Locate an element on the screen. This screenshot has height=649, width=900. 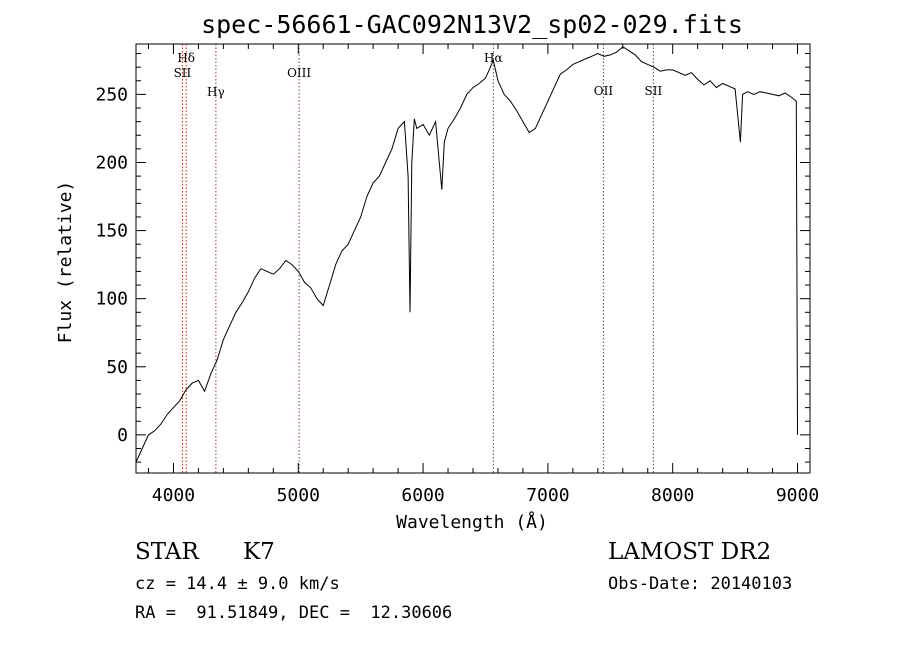
chart-title: spec-56661-GAC092N13V2_sp02-029.fits is located at coordinates (472, 24).